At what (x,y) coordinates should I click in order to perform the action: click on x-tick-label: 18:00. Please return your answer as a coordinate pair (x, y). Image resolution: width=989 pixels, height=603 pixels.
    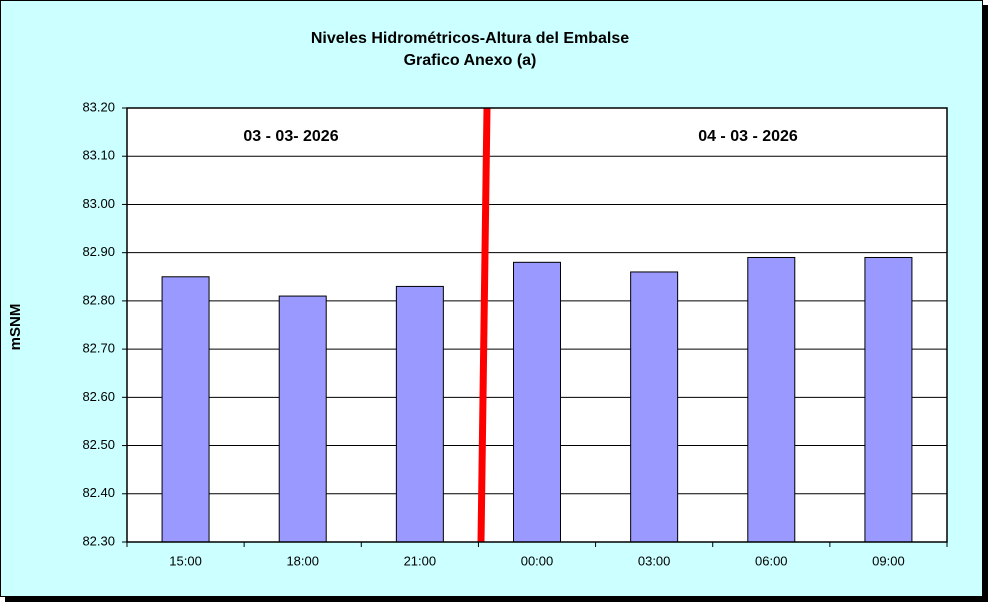
    Looking at the image, I should click on (302, 560).